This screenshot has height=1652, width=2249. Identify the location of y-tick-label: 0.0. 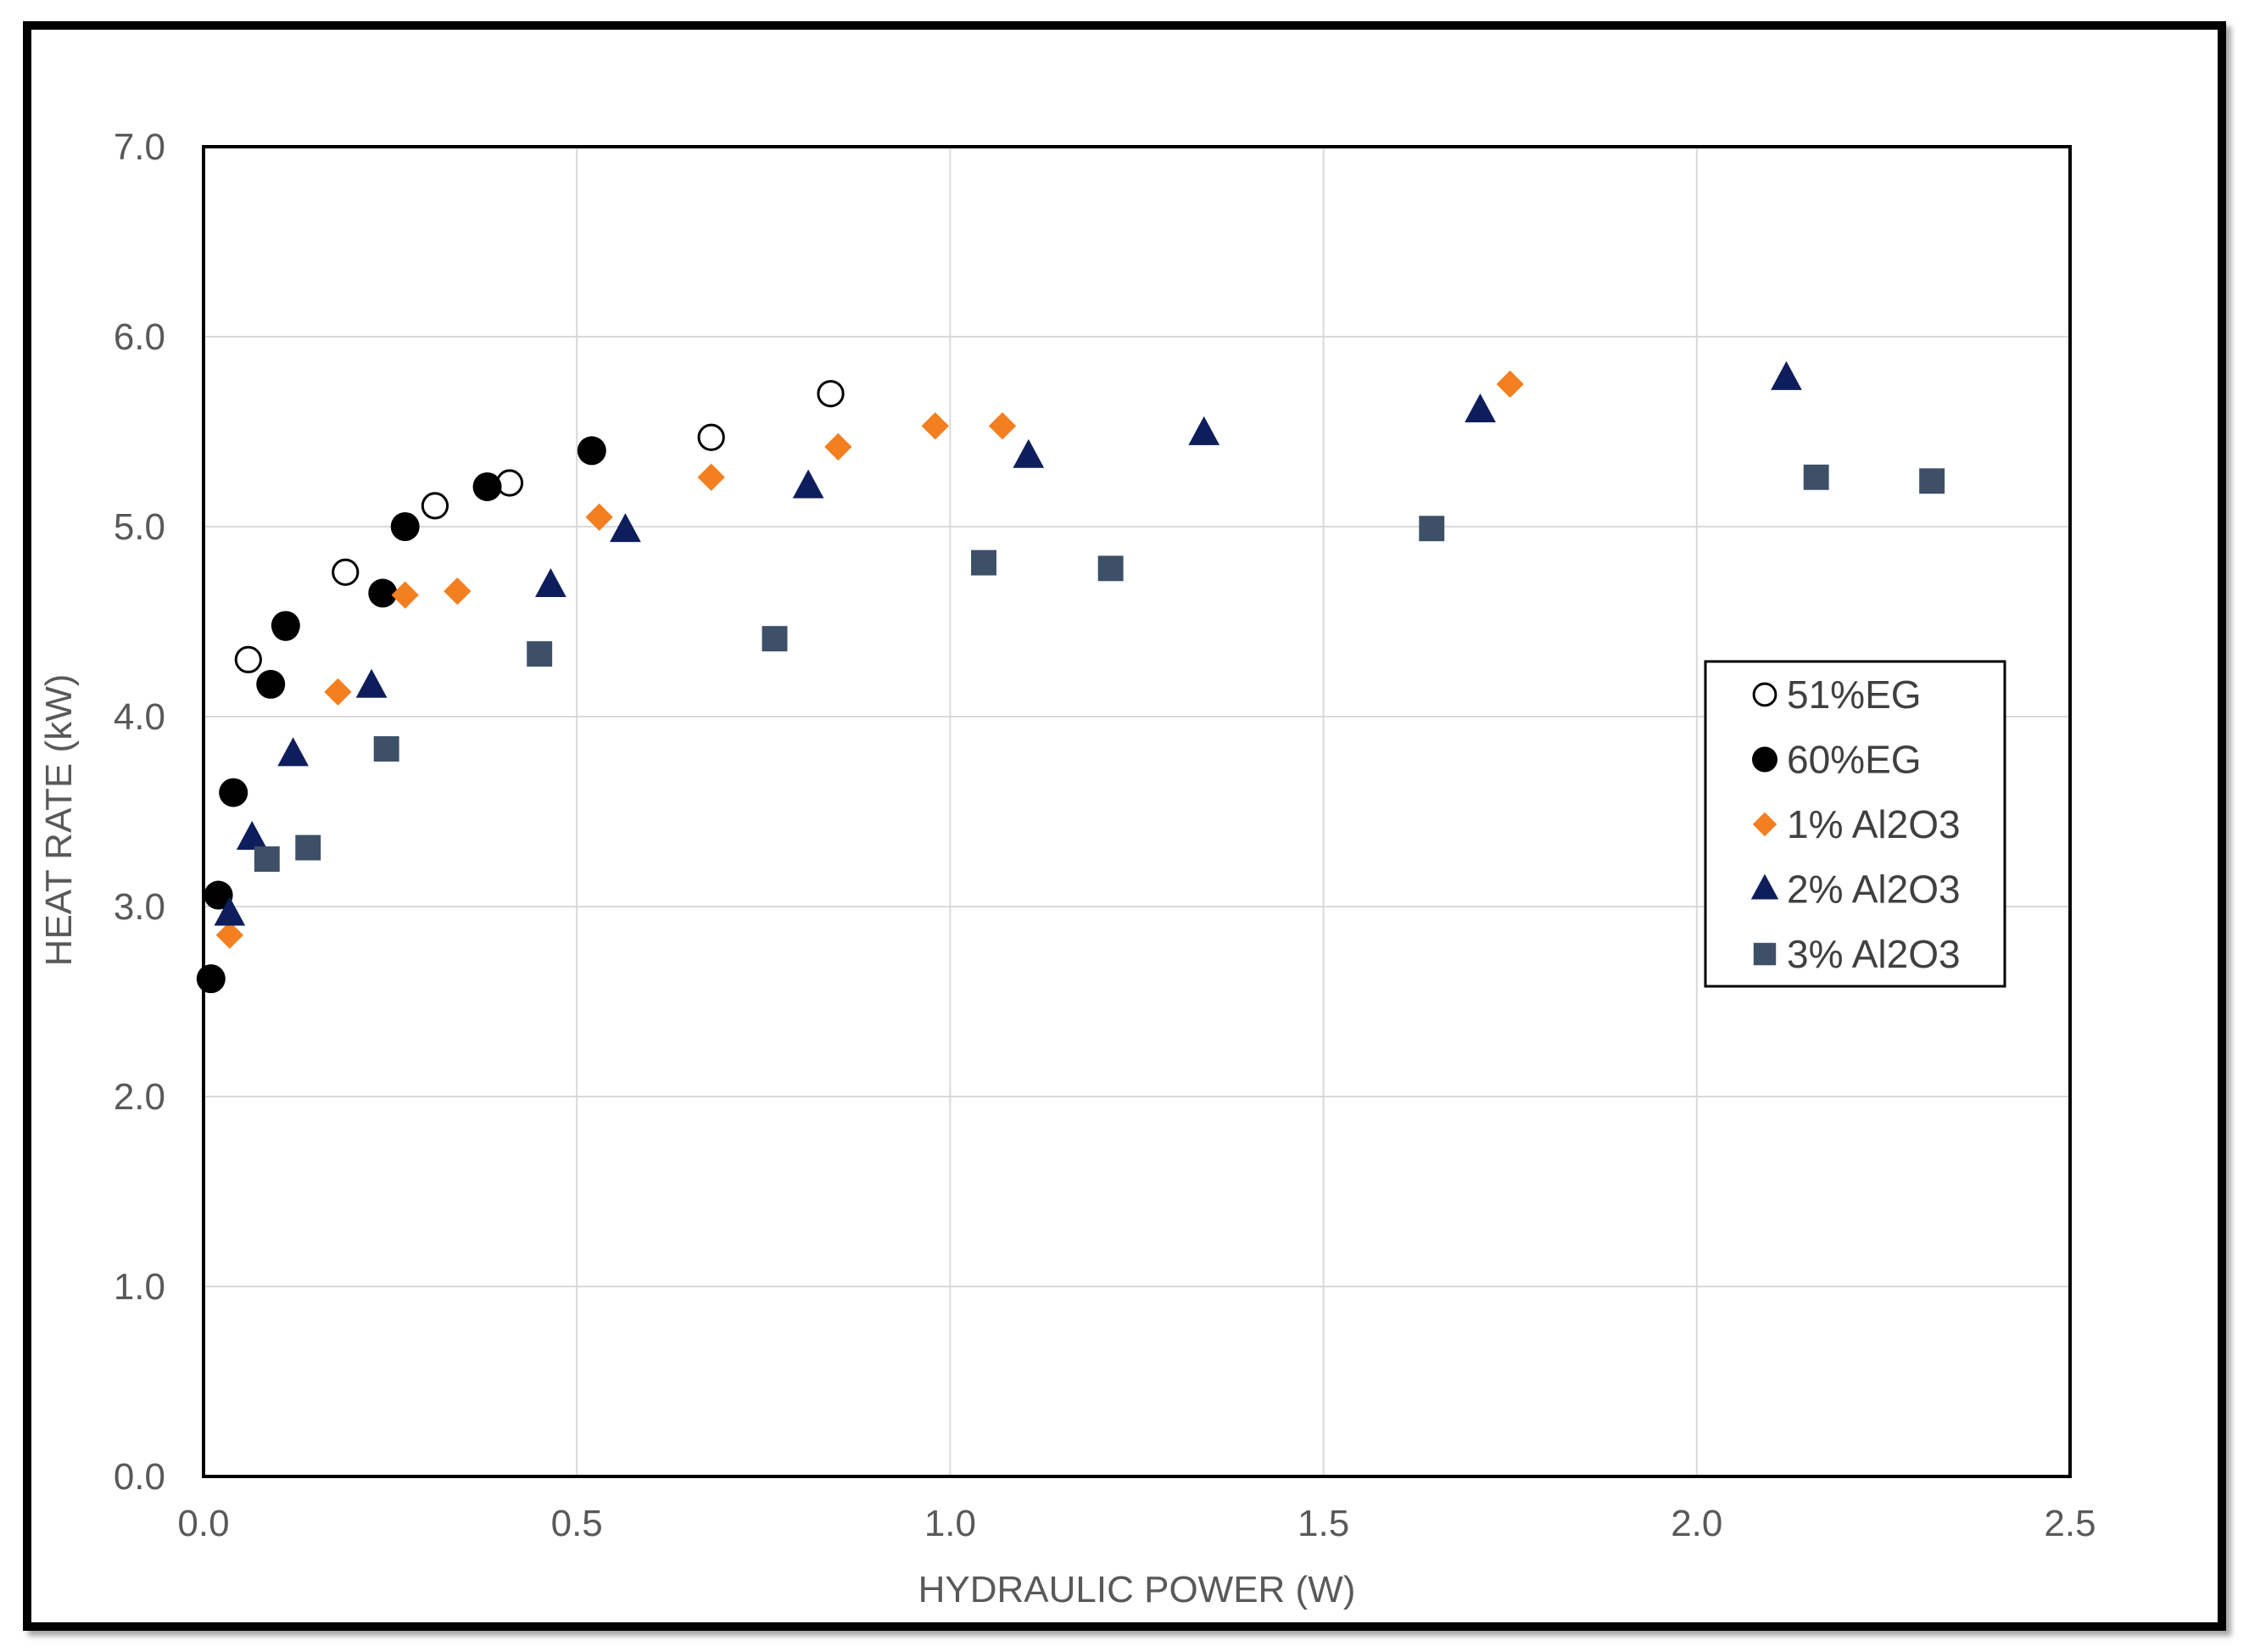
(139, 1477).